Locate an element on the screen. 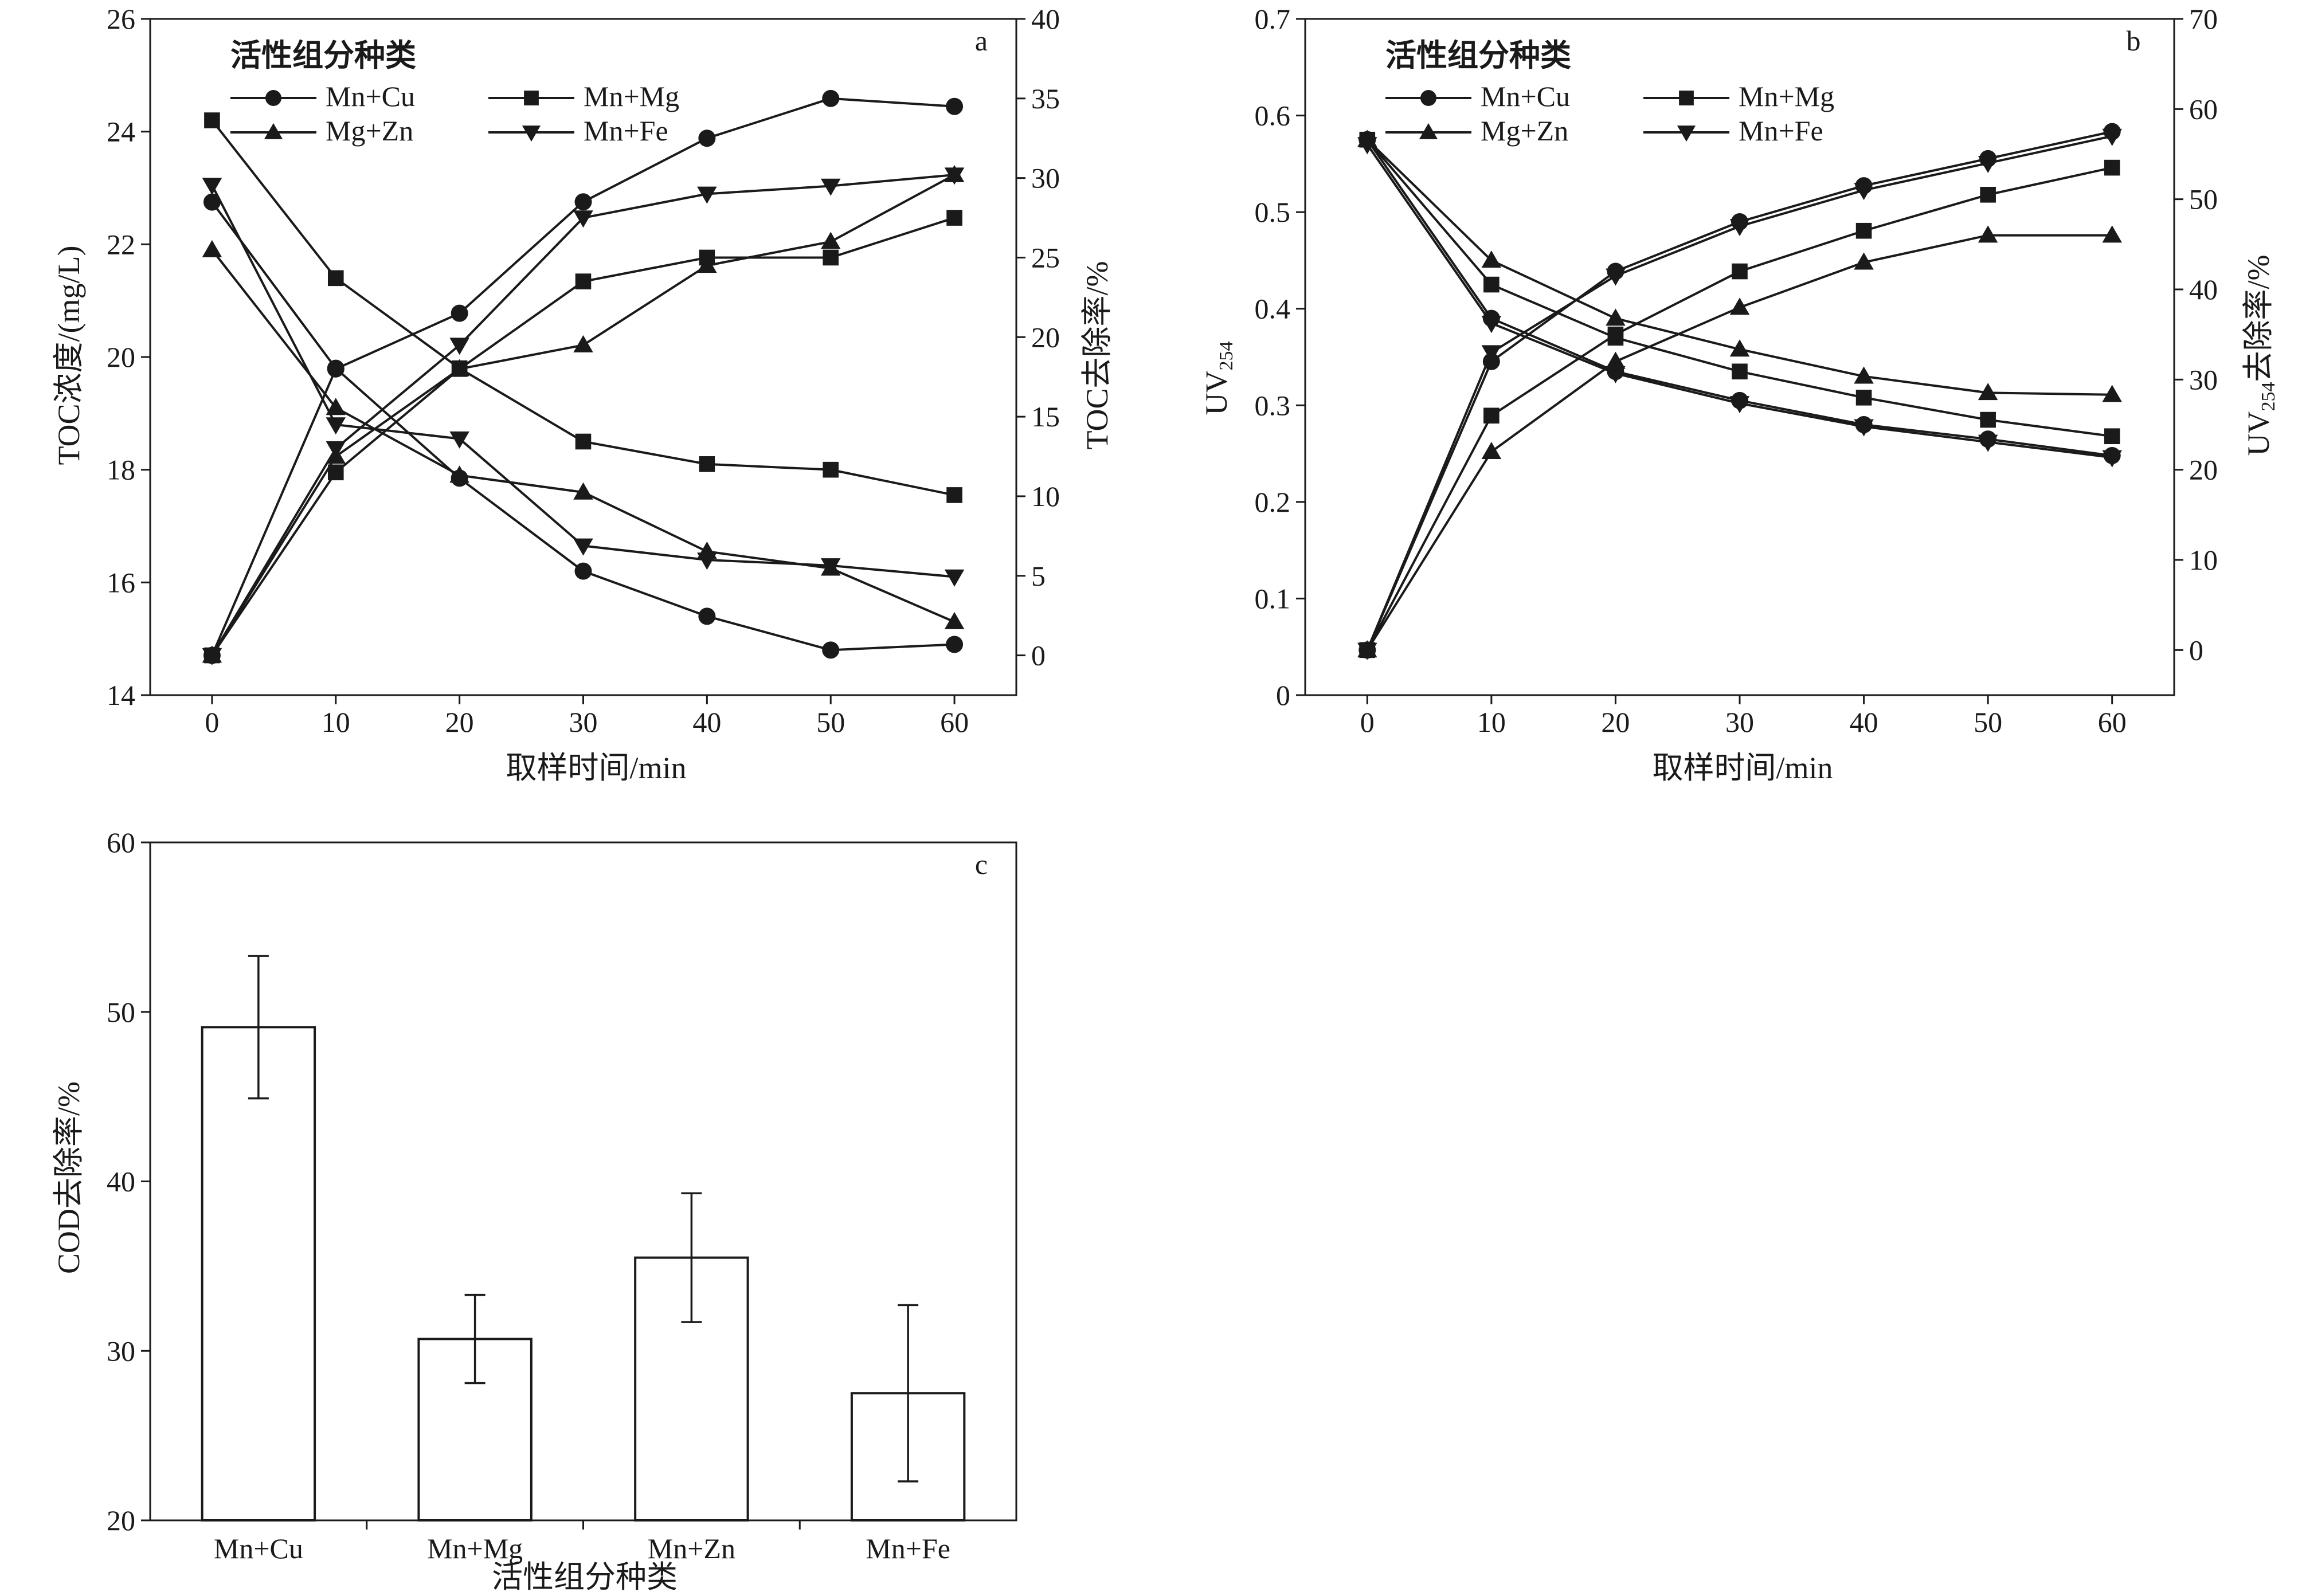 Image resolution: width=2302 pixels, height=1596 pixels. panel-c-x-tick-label-mn-fe: Mn+Fe is located at coordinates (908, 1548).